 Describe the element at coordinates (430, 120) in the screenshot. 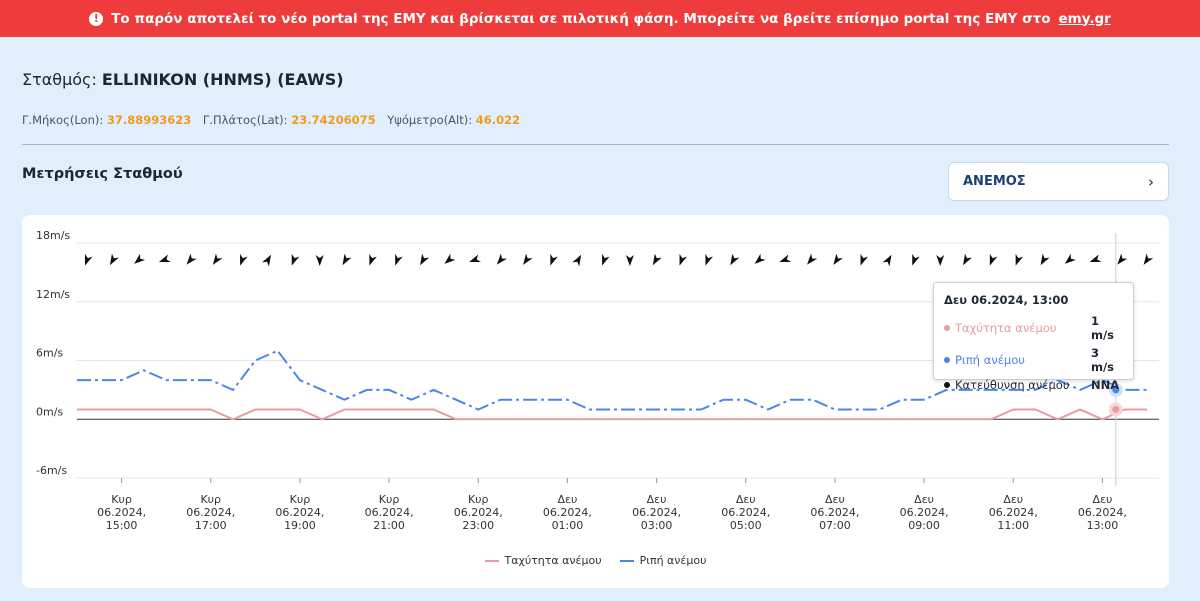

I see `alt-label: Υψόμετρο(Alt):` at that location.